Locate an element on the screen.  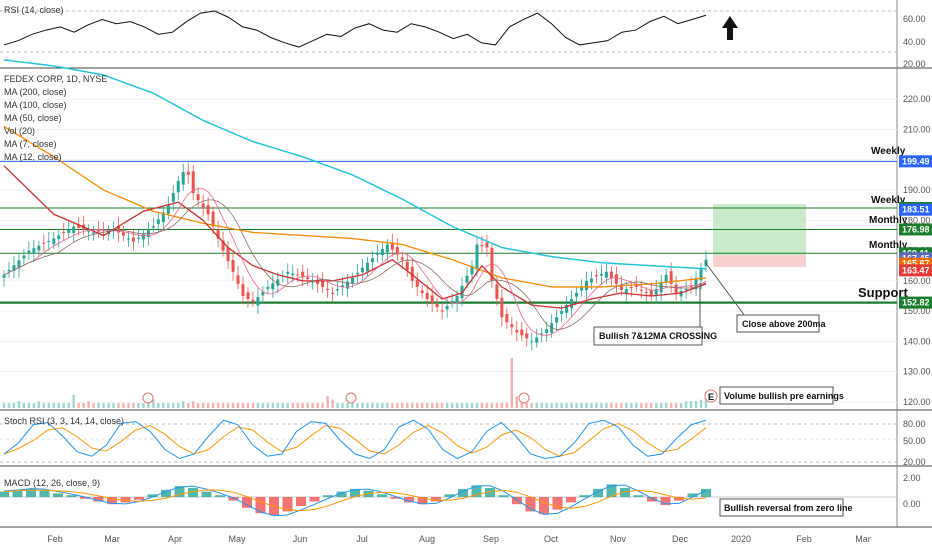
stoch-label: Stoch RSI (3, 3, 14, 14, close) is located at coordinates (64, 421).